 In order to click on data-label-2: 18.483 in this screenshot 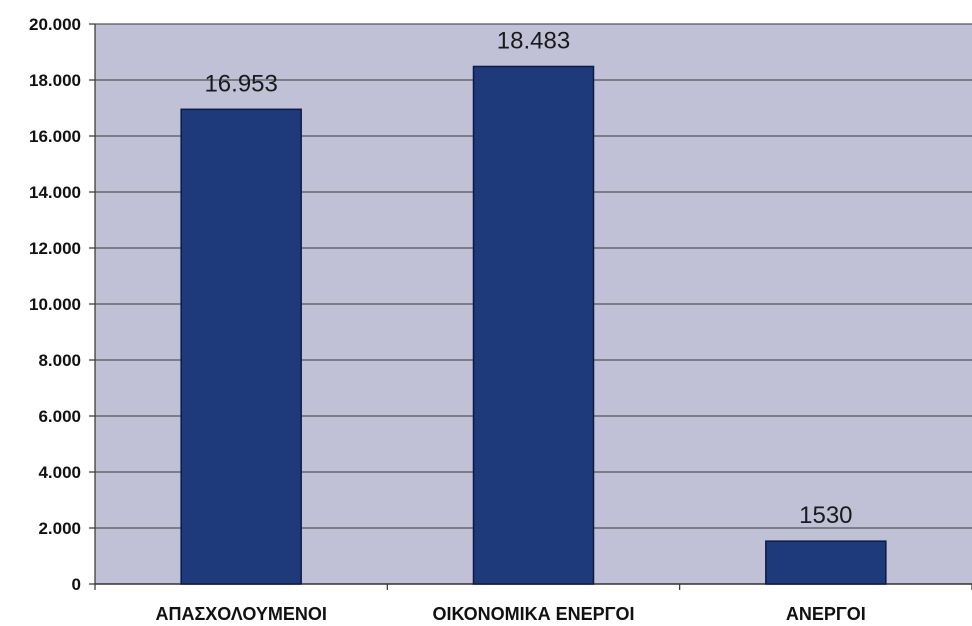, I will do `click(533, 40)`.